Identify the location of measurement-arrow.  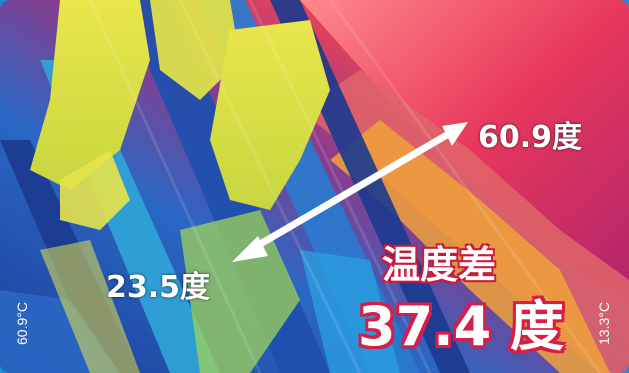
(350, 192).